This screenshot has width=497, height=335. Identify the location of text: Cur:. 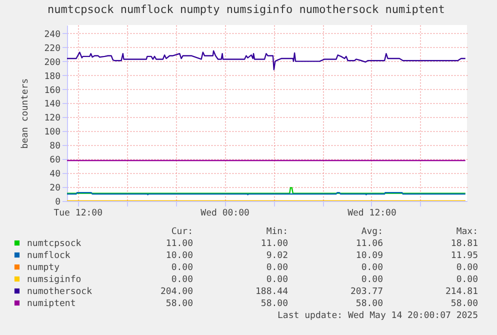
(182, 232).